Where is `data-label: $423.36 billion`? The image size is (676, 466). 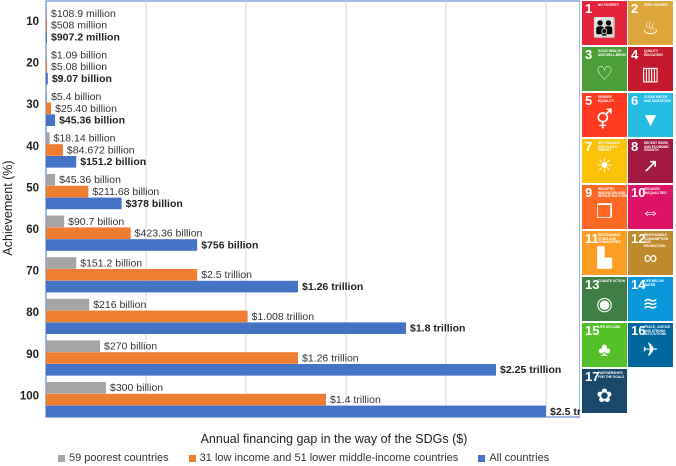
data-label: $423.36 billion is located at coordinates (169, 234).